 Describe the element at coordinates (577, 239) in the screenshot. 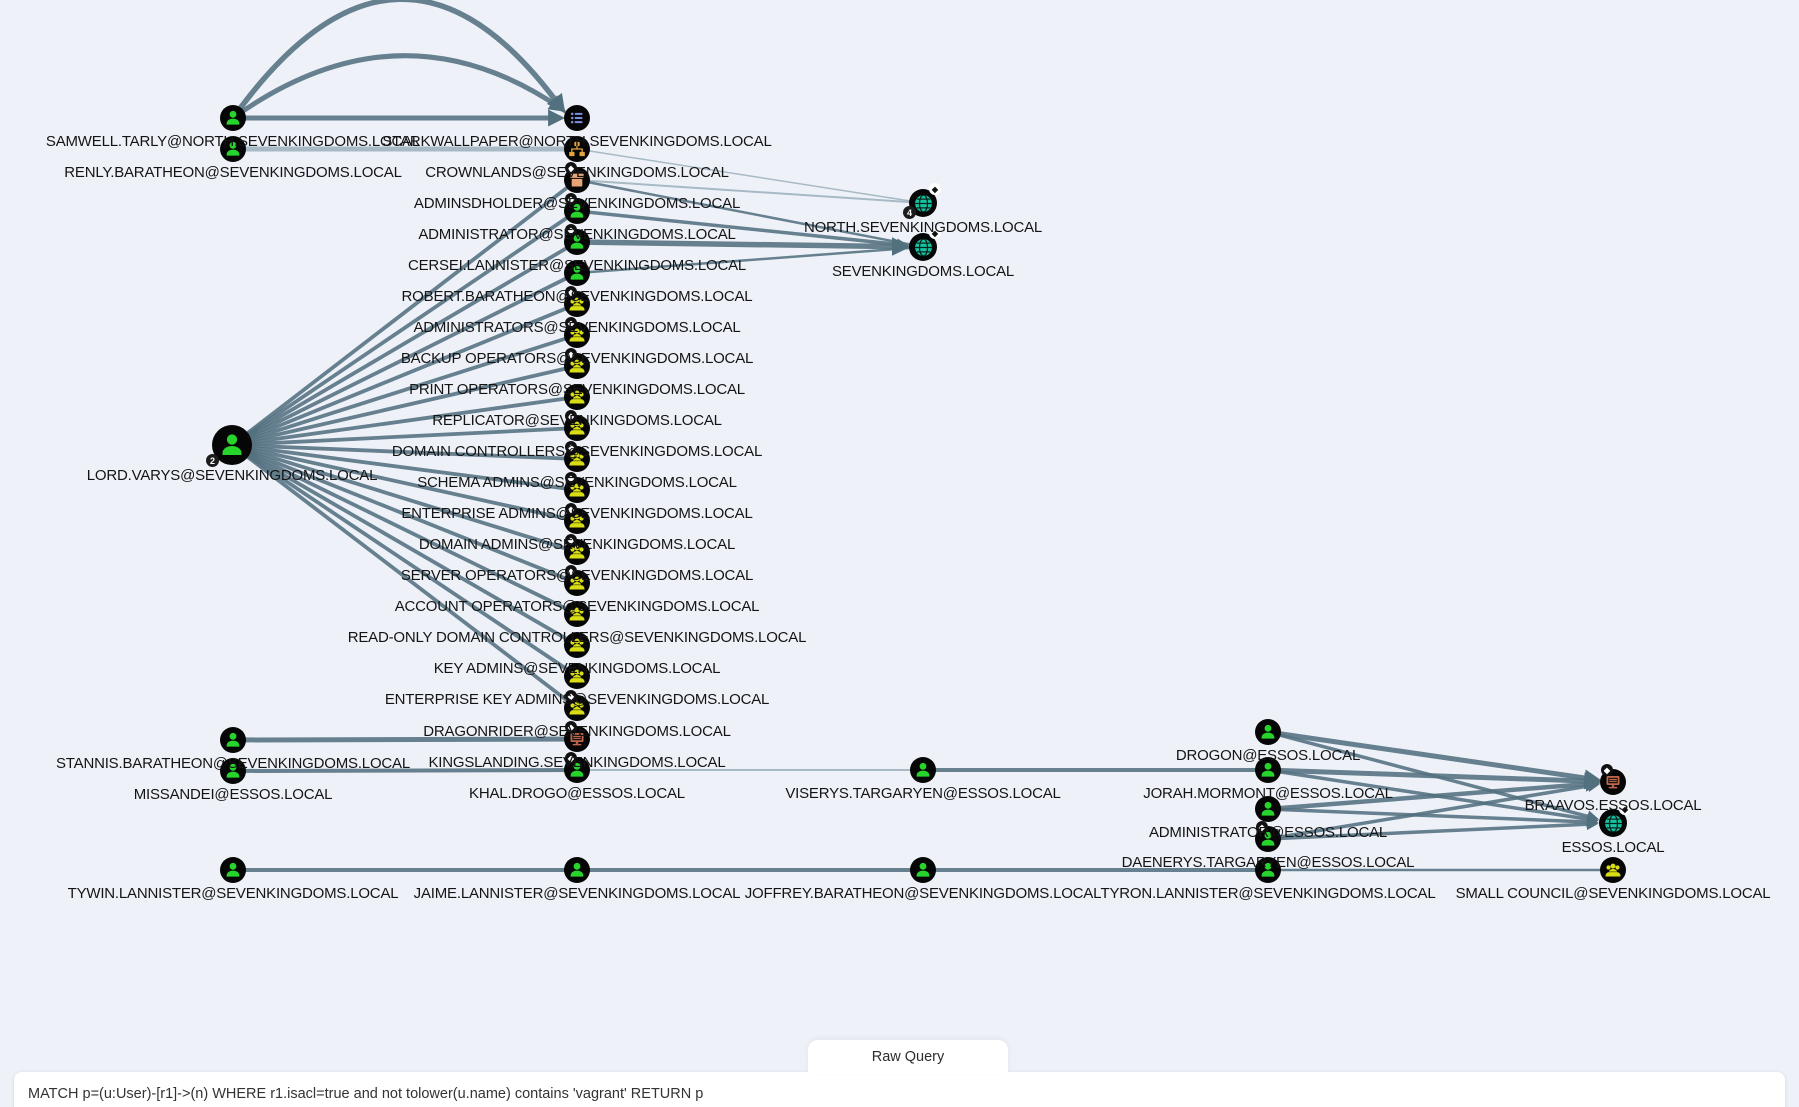

I see `node-cersei: ◆` at that location.